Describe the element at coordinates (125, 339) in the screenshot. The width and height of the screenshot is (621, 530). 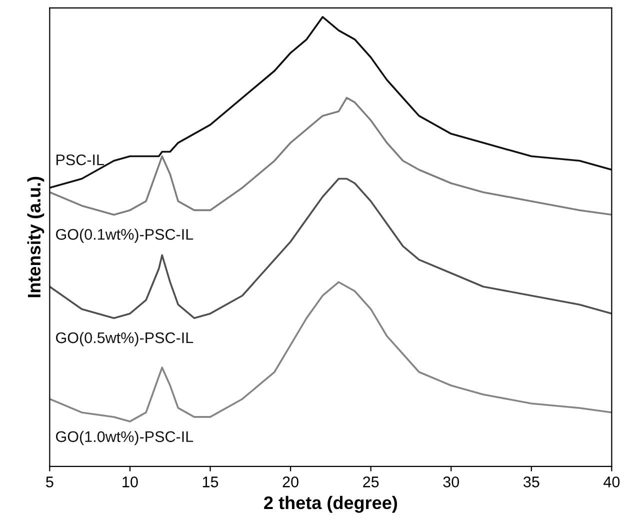
I see `series-label: GO(0.5wt%)-PSC-IL` at that location.